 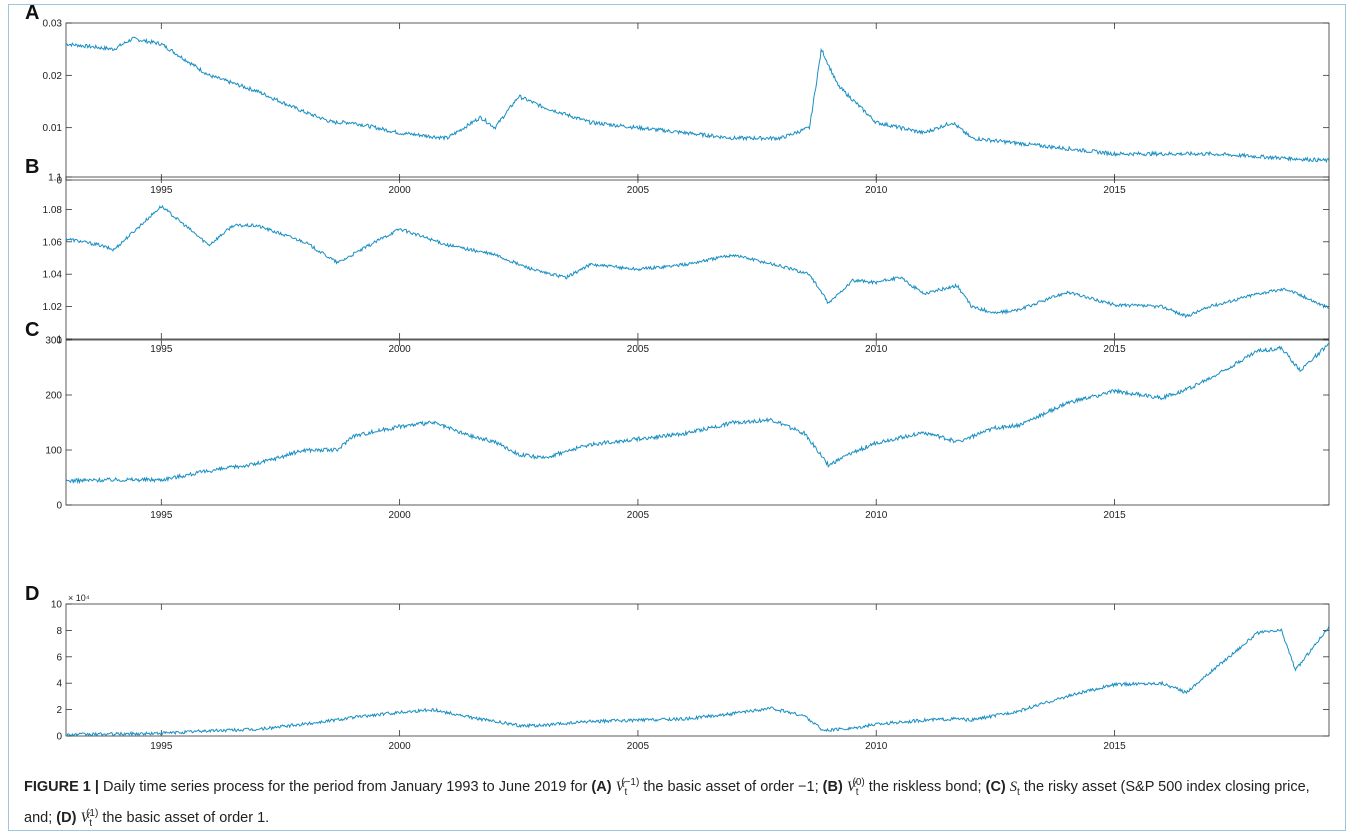 I want to click on y-tick-label: 1.08, so click(x=53, y=210).